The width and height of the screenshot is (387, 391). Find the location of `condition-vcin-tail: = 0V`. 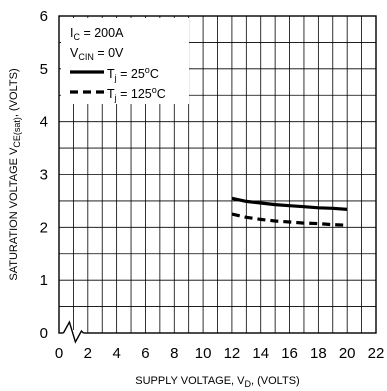

condition-vcin-tail: = 0V is located at coordinates (109, 53).